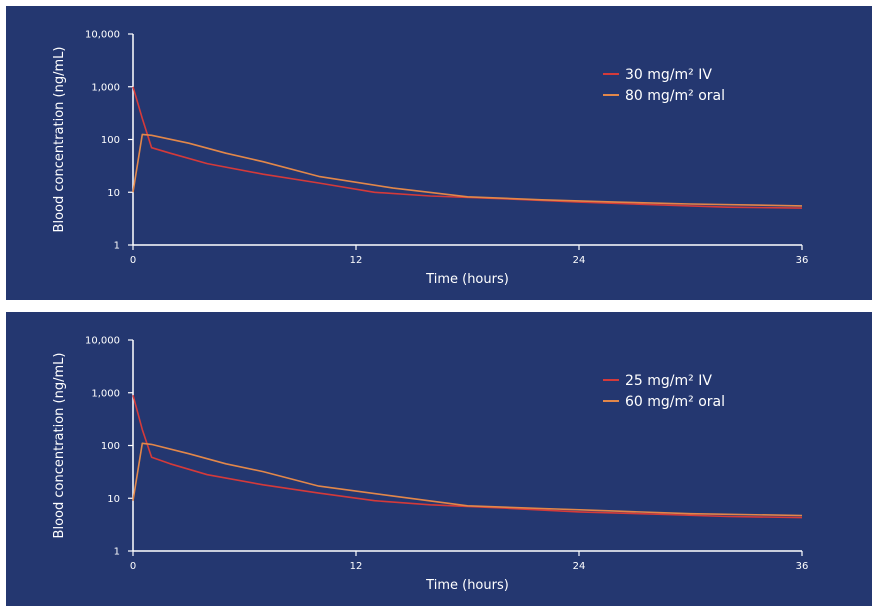 Image resolution: width=879 pixels, height=612 pixels. Describe the element at coordinates (675, 402) in the screenshot. I see `legend-label: 60 mg/m² oral` at that location.